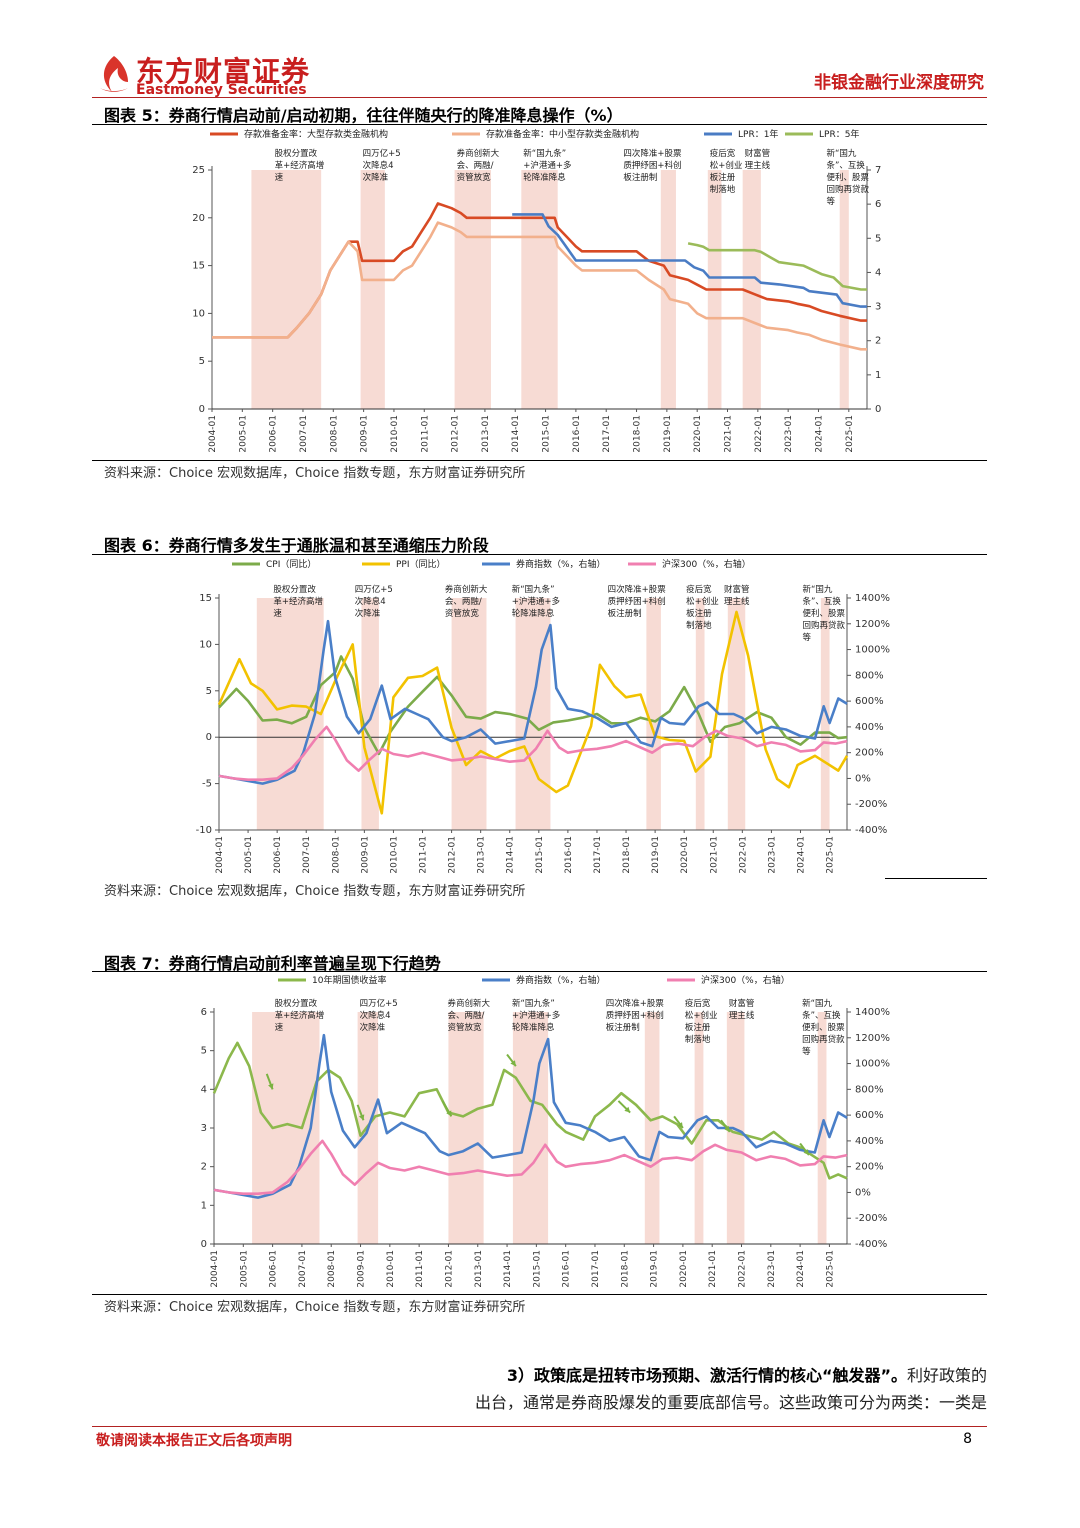 Image resolution: width=1080 pixels, height=1528 pixels. I want to click on x-tick-label: 2017-01, so click(596, 1269).